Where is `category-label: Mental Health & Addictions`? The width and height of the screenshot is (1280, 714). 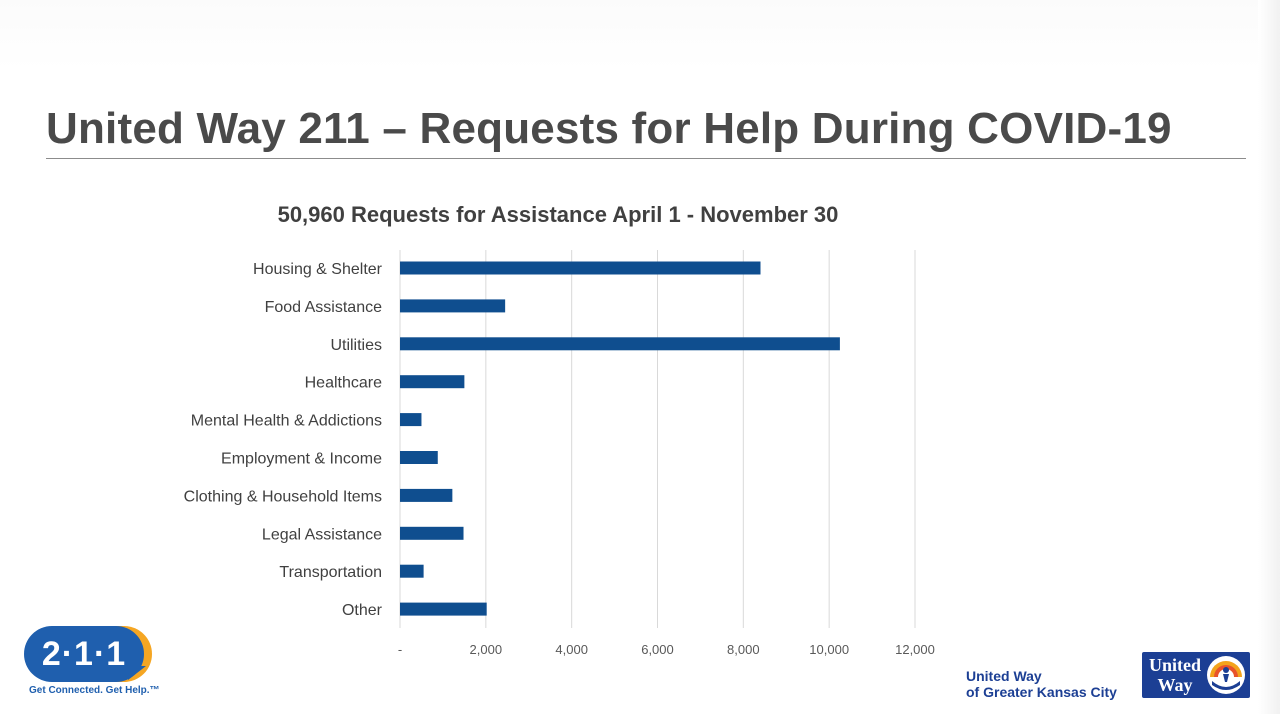 category-label: Mental Health & Addictions is located at coordinates (286, 421).